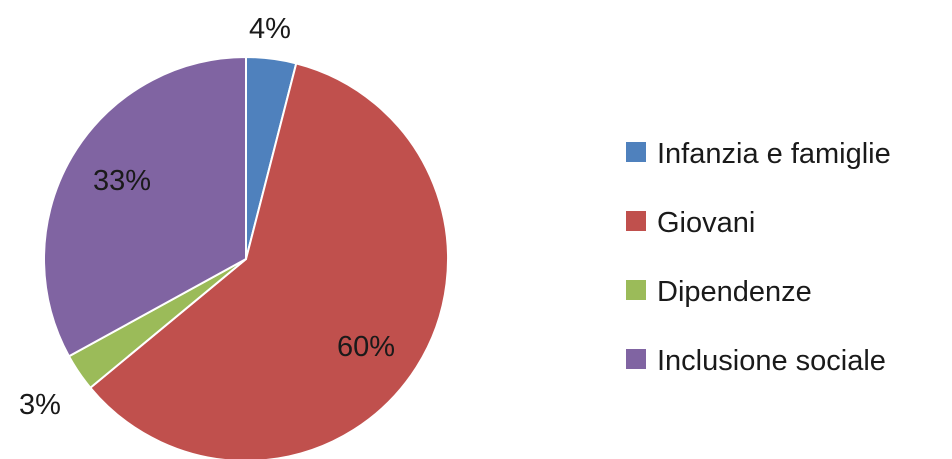 This screenshot has height=459, width=952. I want to click on data-label-infanzia-e-famiglie: 4%, so click(270, 29).